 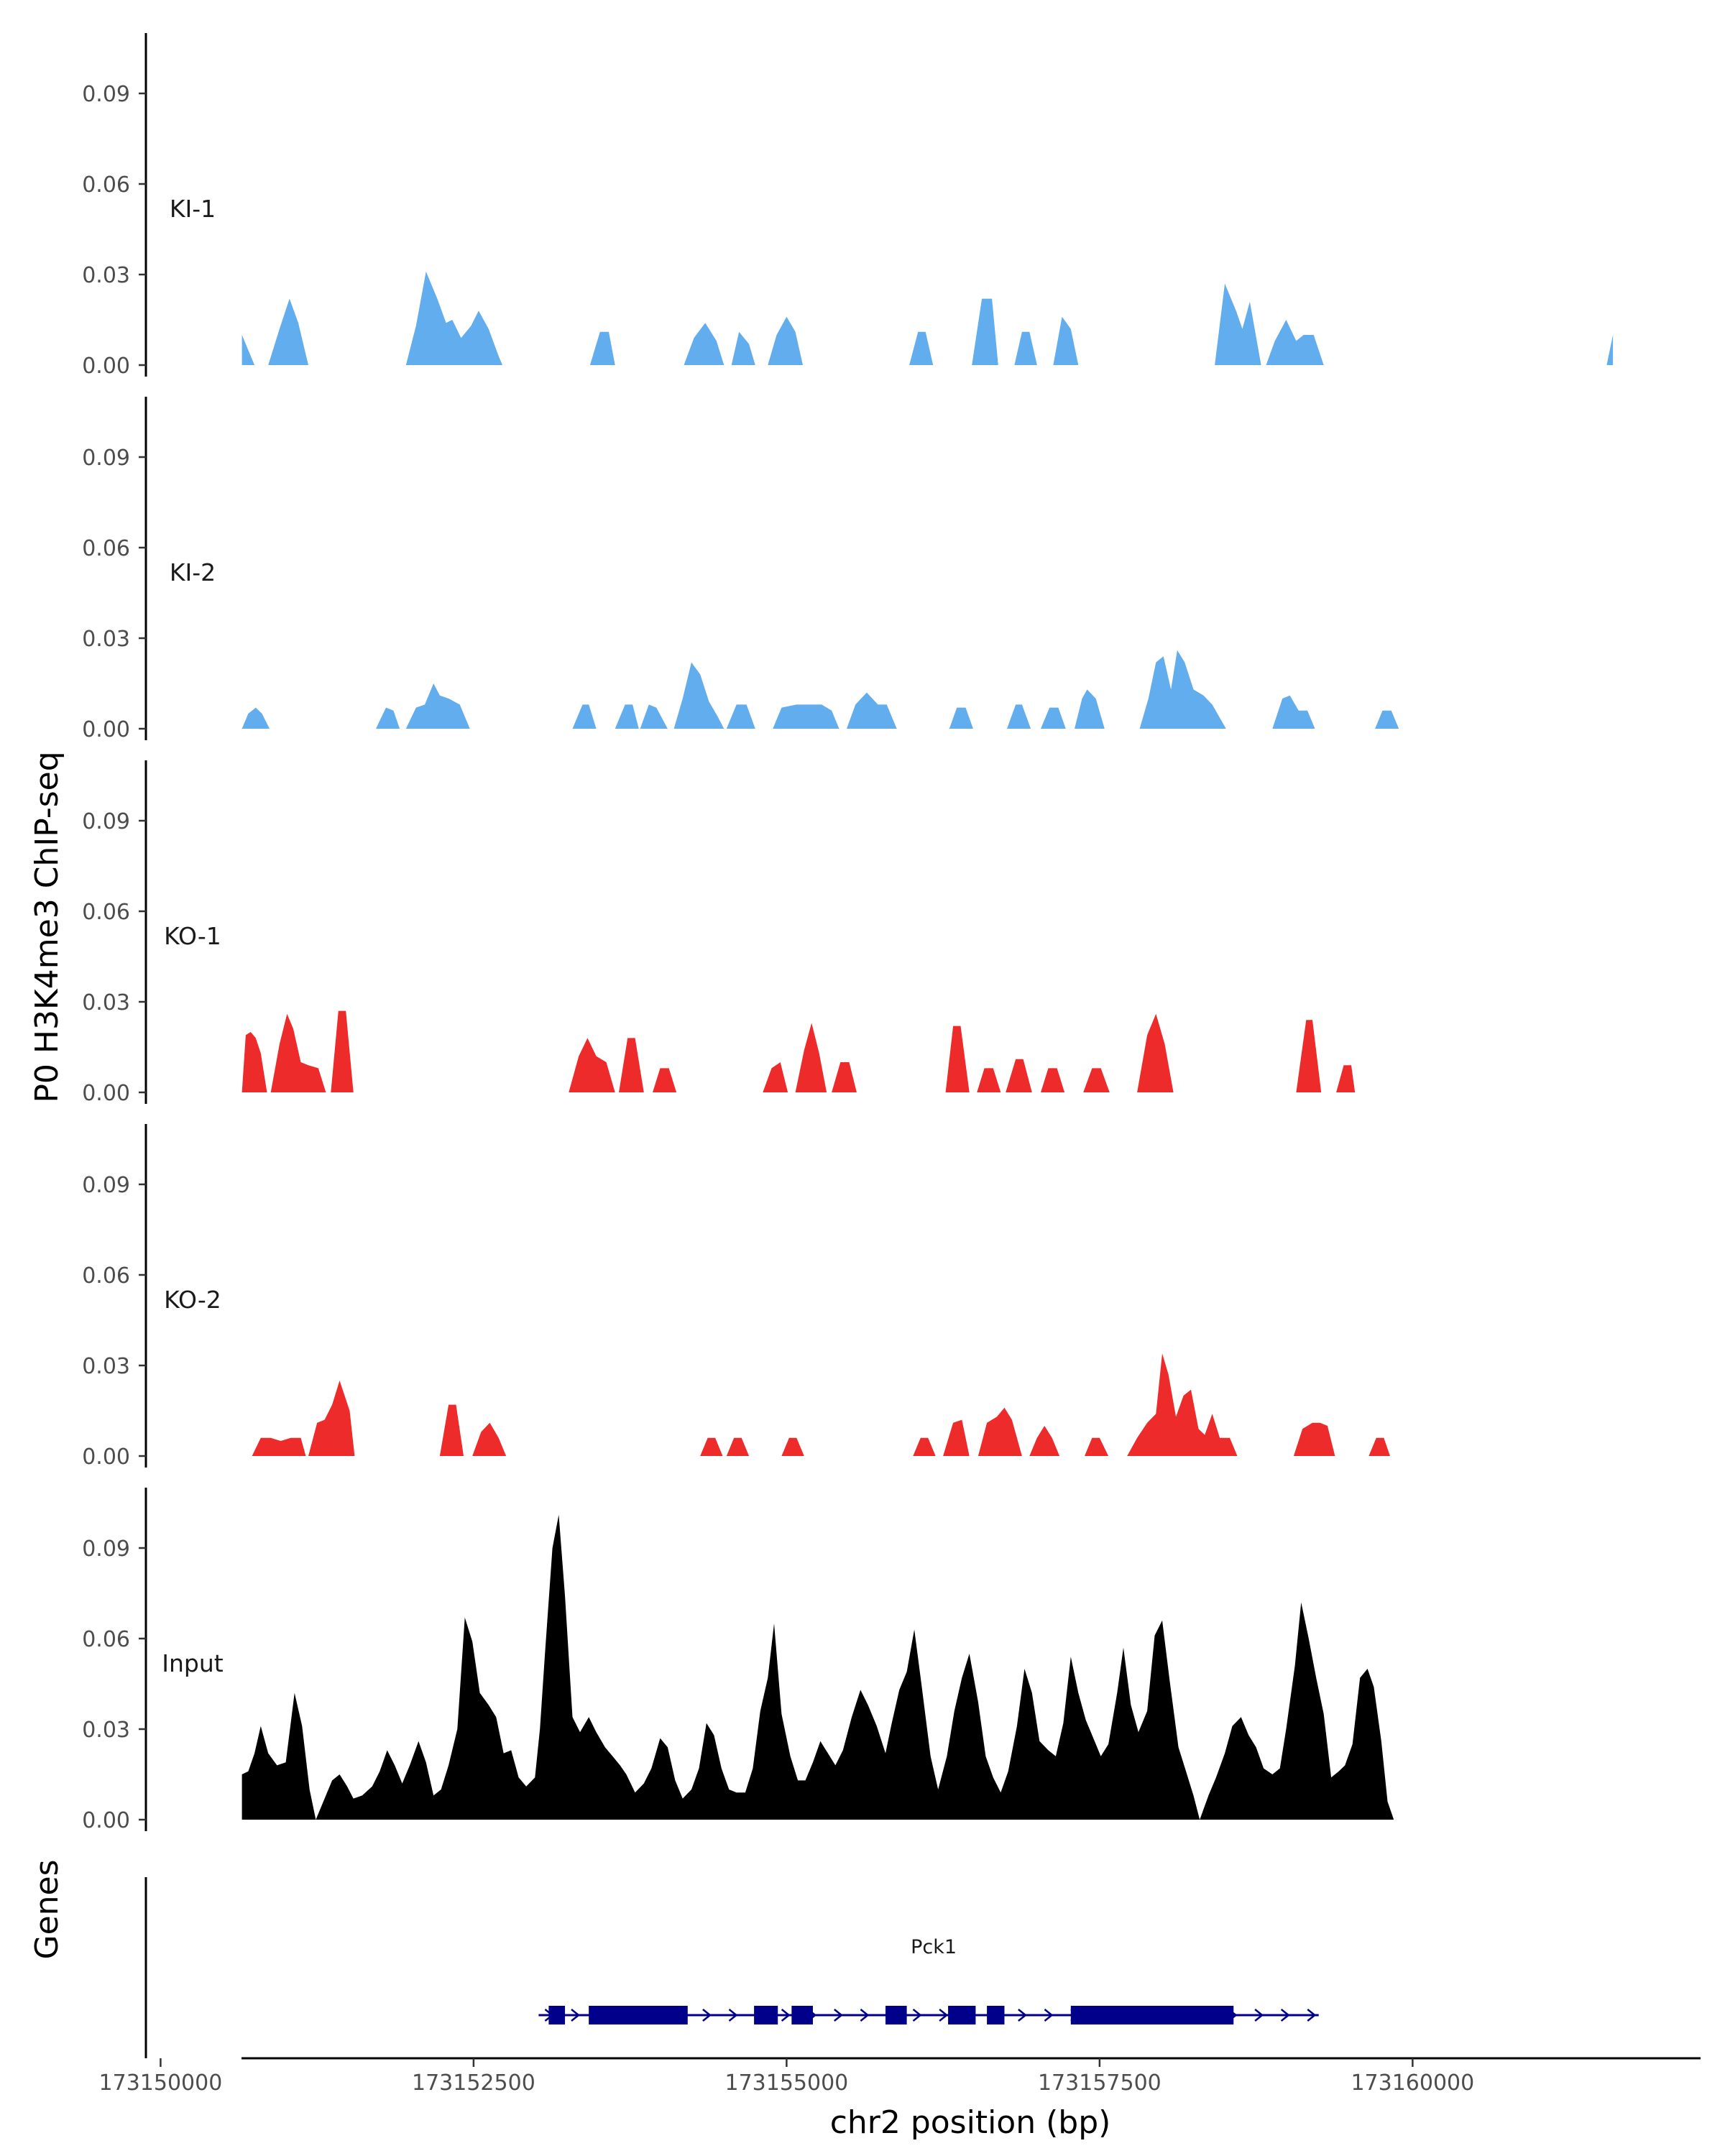 I want to click on track-ki-2: 0.00 0.03 0.06 0.09 KI-2, so click(x=740, y=570).